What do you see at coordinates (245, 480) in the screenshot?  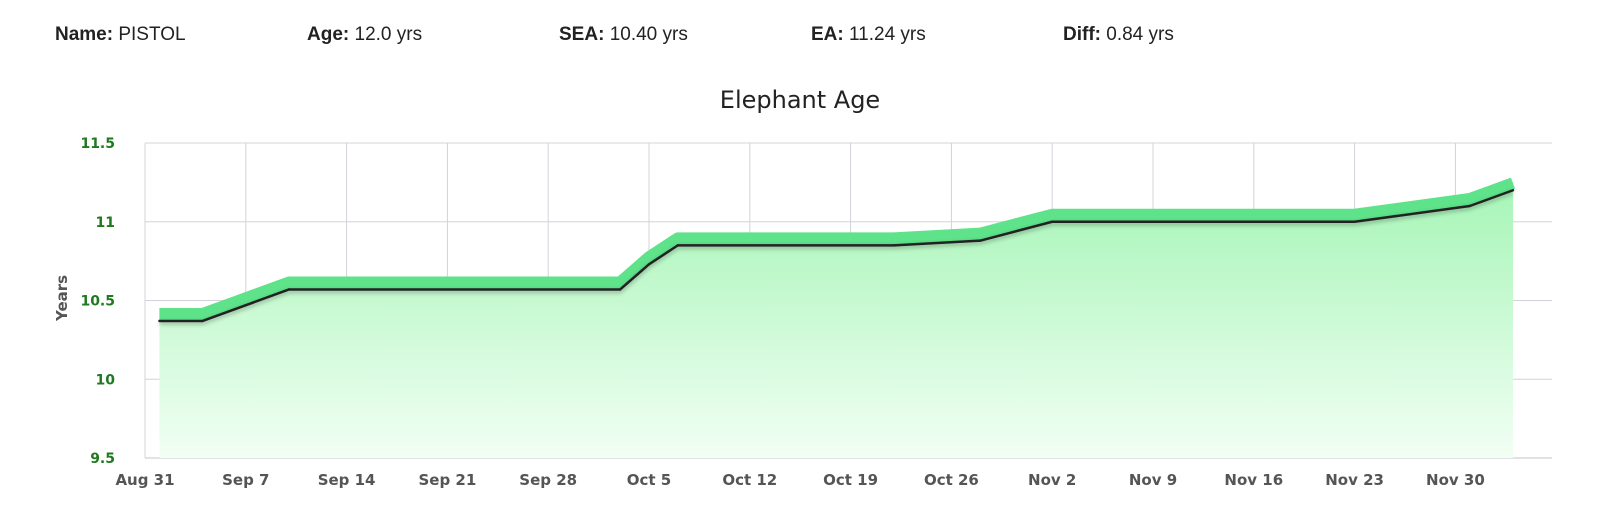 I see `x-tick-label: Sep 7` at bounding box center [245, 480].